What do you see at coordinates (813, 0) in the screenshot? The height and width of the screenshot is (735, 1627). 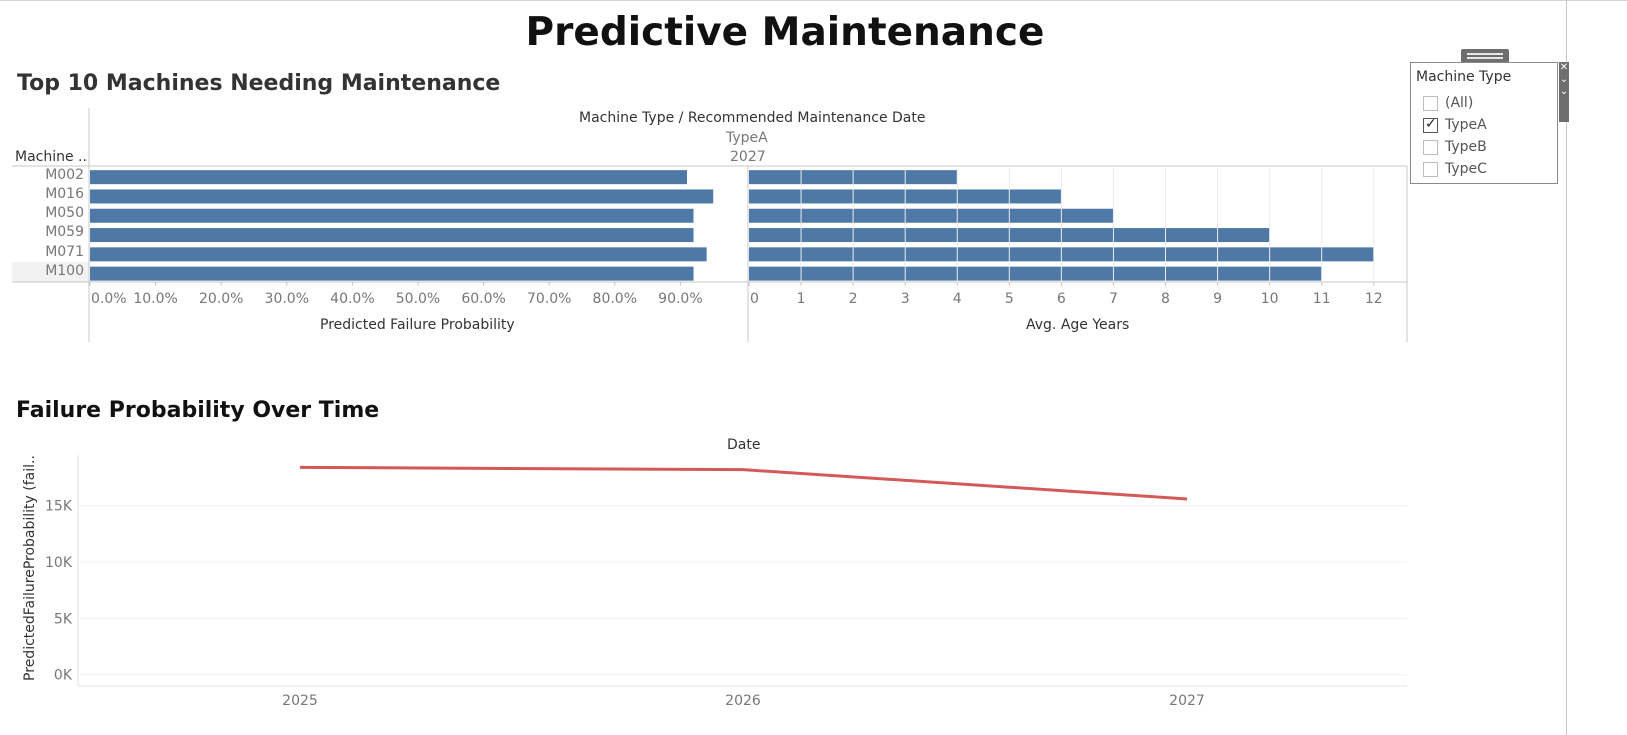 I see `top-border` at bounding box center [813, 0].